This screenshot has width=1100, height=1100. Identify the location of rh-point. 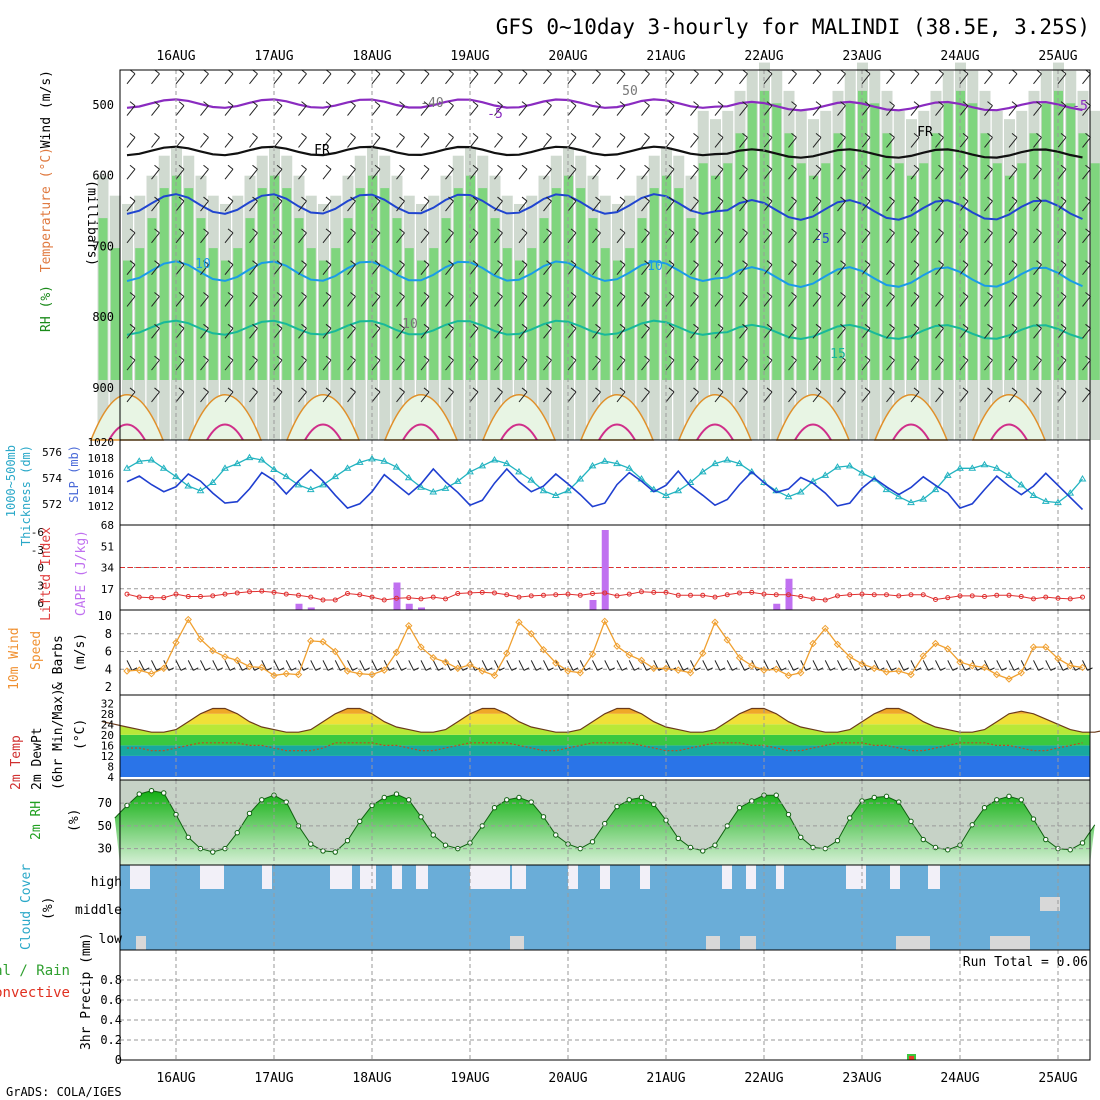
(886, 796).